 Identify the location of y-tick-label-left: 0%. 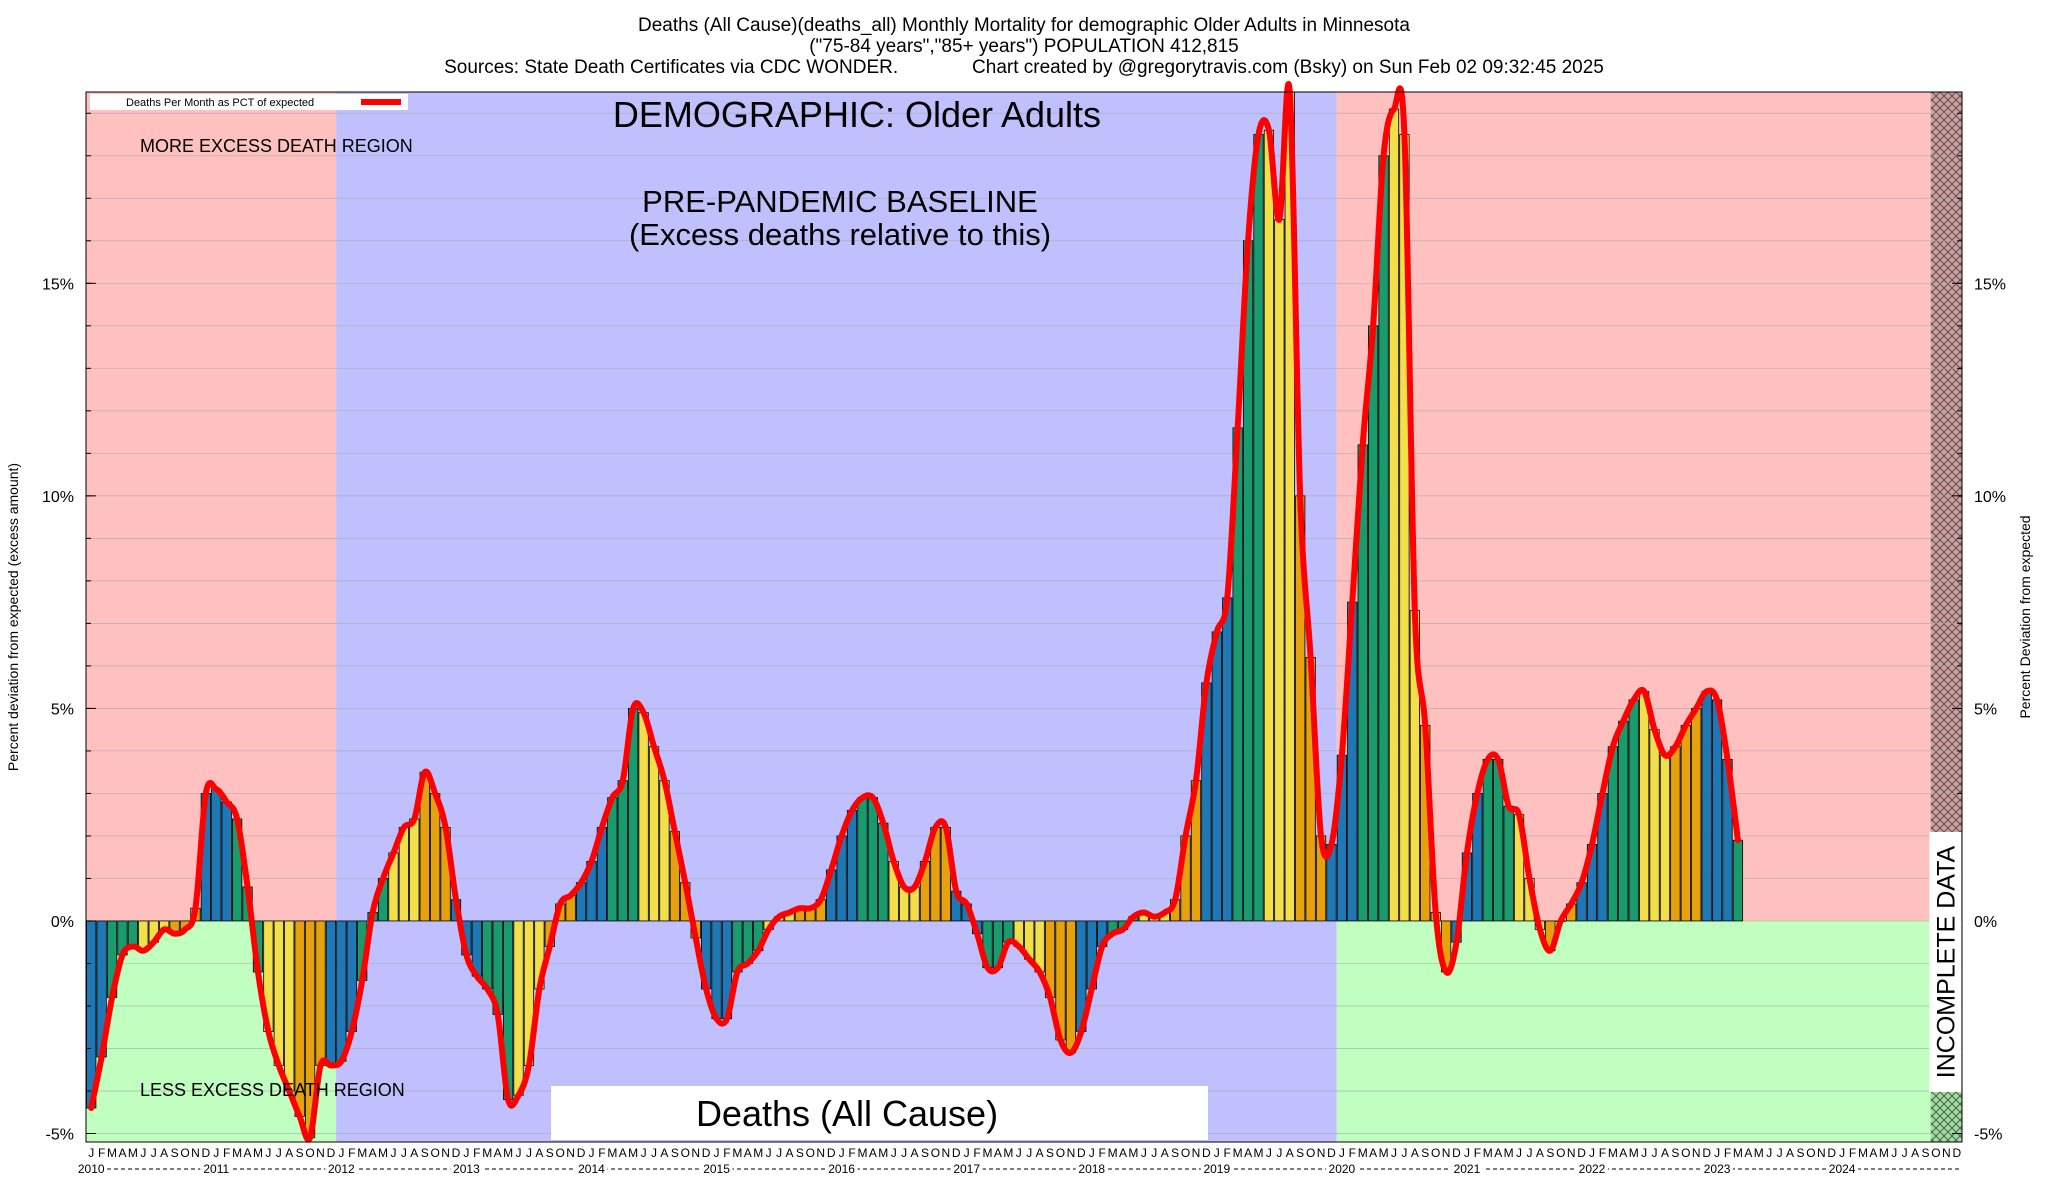
(62, 922).